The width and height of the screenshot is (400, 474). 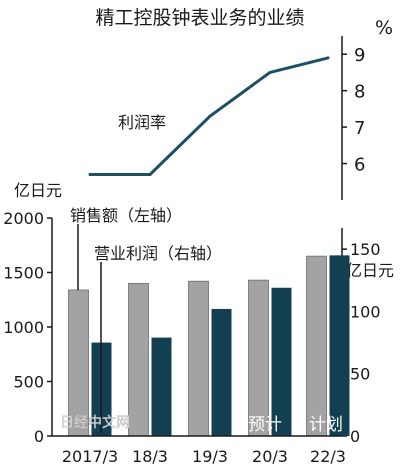 What do you see at coordinates (23, 218) in the screenshot?
I see `left-axis-tick-label: 2000` at bounding box center [23, 218].